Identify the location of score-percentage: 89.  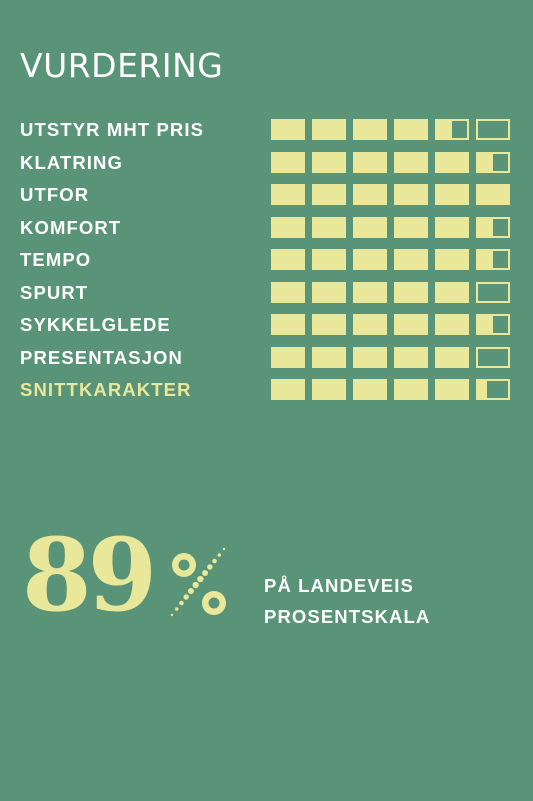
(89, 575).